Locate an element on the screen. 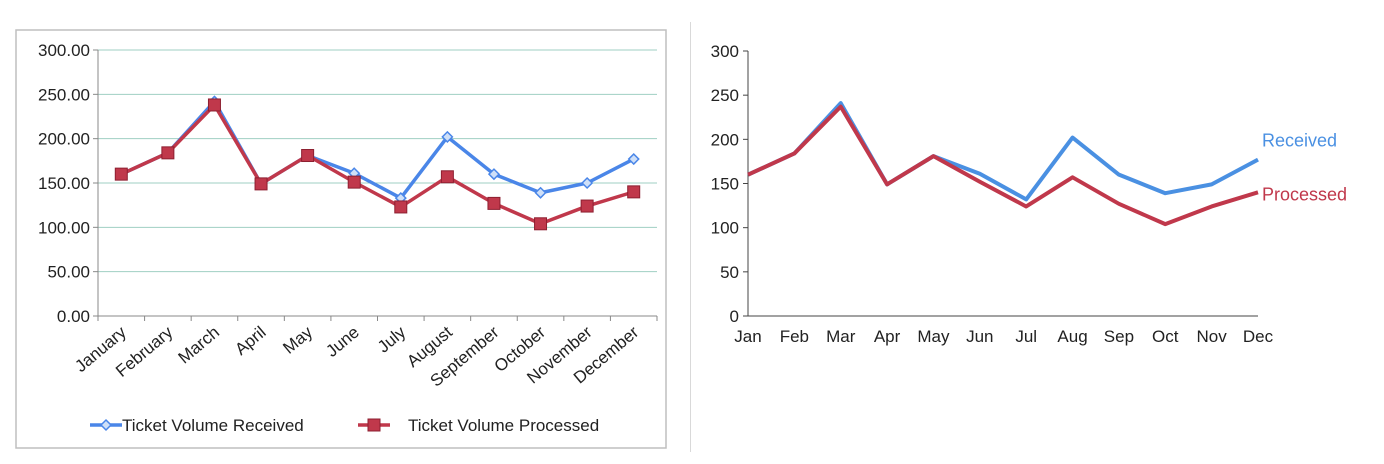  y-tick-label: 0 is located at coordinates (734, 316).